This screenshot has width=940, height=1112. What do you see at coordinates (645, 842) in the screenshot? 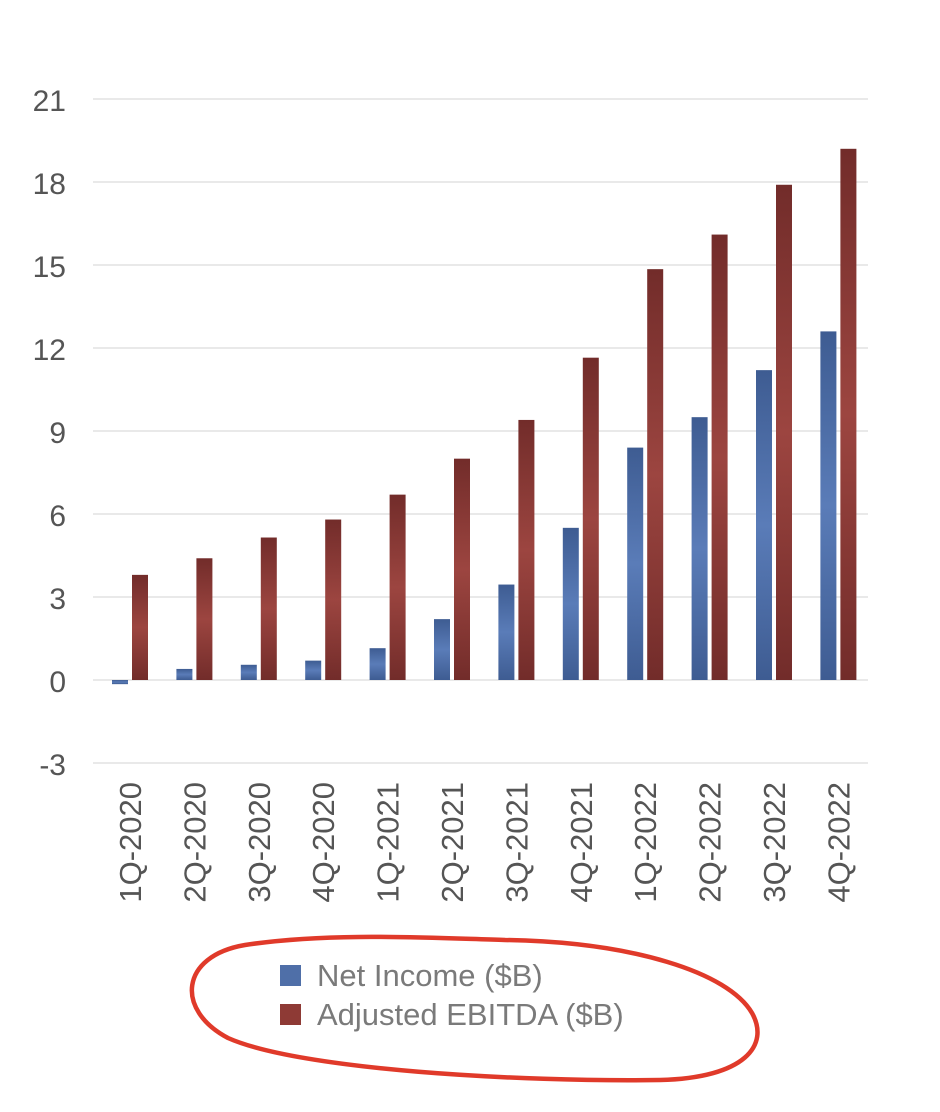
I see `x-tick-label: 1Q-2022` at bounding box center [645, 842].